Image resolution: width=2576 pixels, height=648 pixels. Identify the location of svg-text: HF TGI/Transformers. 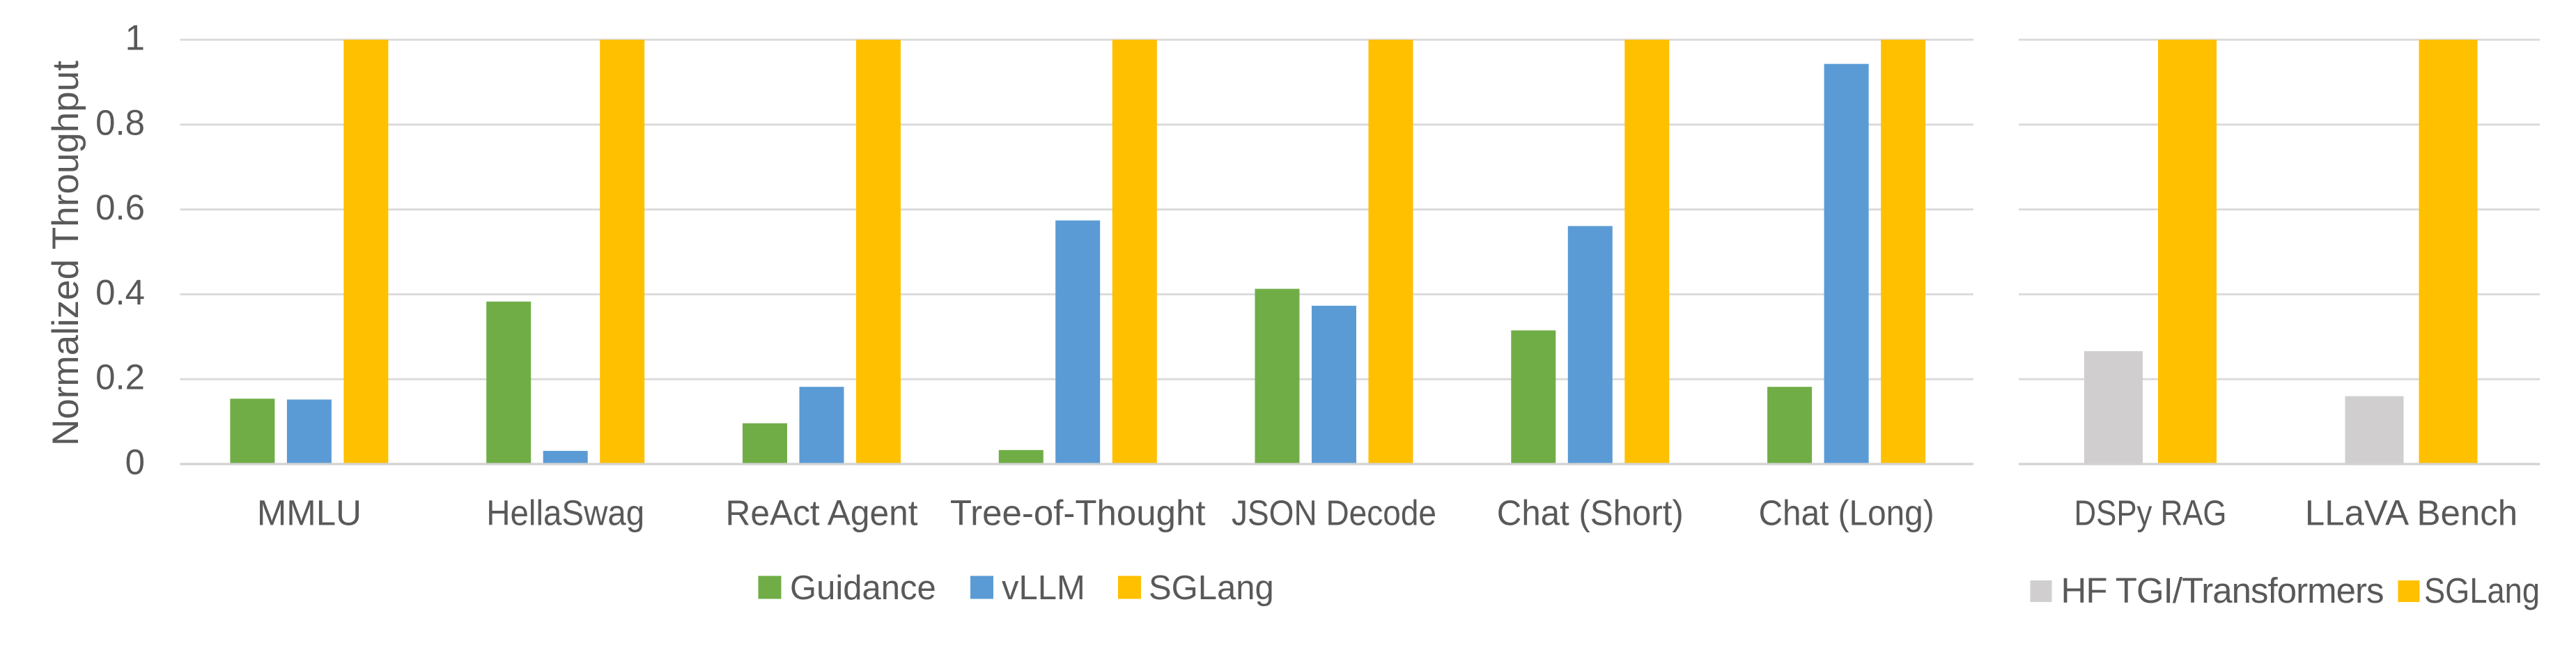
(2222, 590).